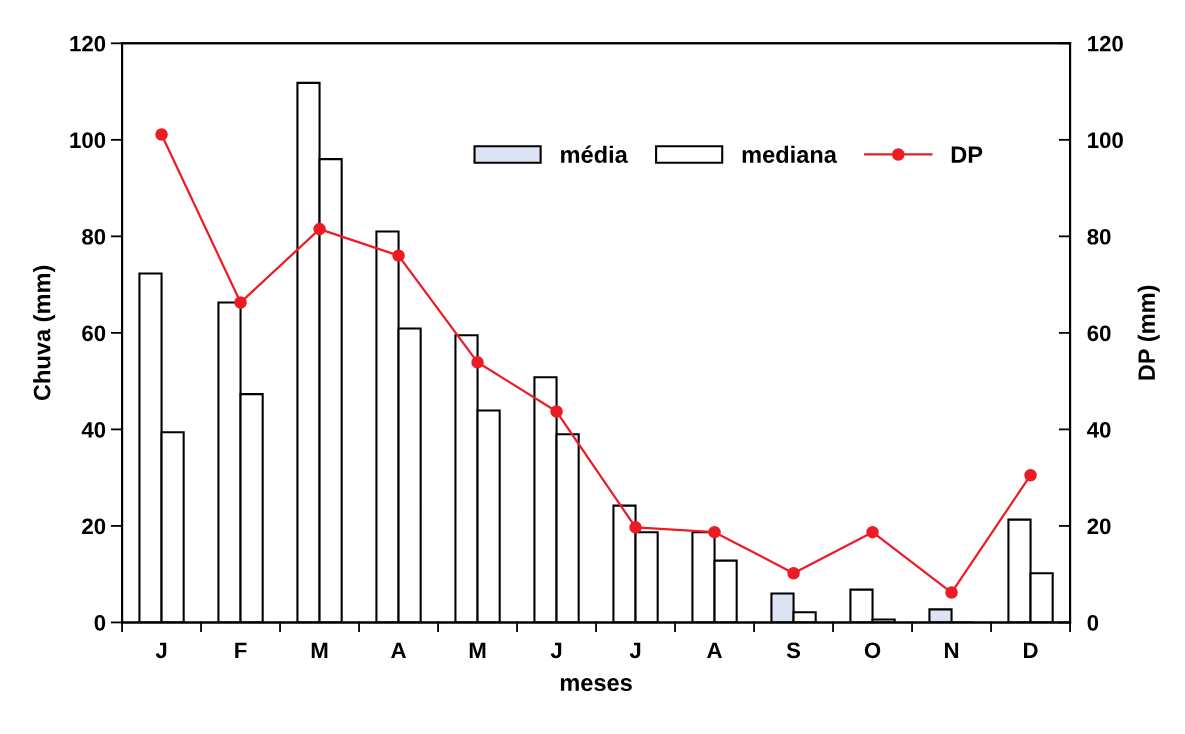  What do you see at coordinates (790, 154) in the screenshot?
I see `legend-label: mediana` at bounding box center [790, 154].